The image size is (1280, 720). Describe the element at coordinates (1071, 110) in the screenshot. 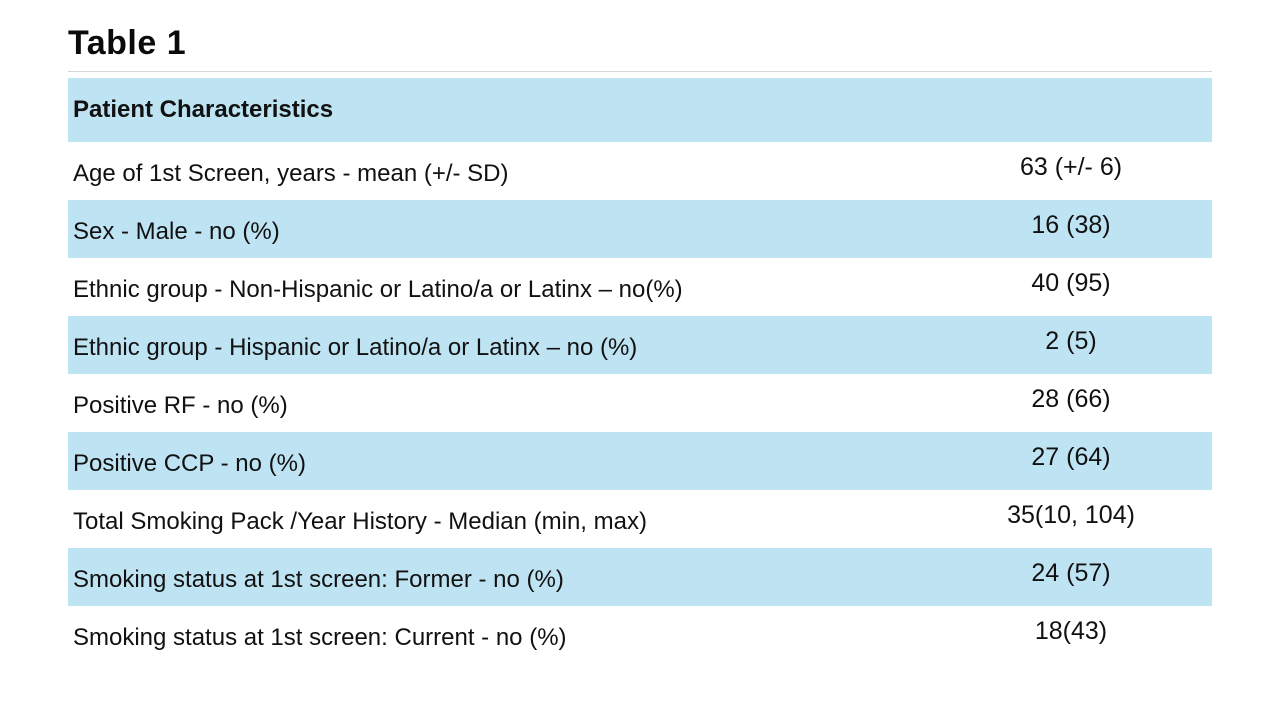

I see `table-header-value-spacer` at that location.